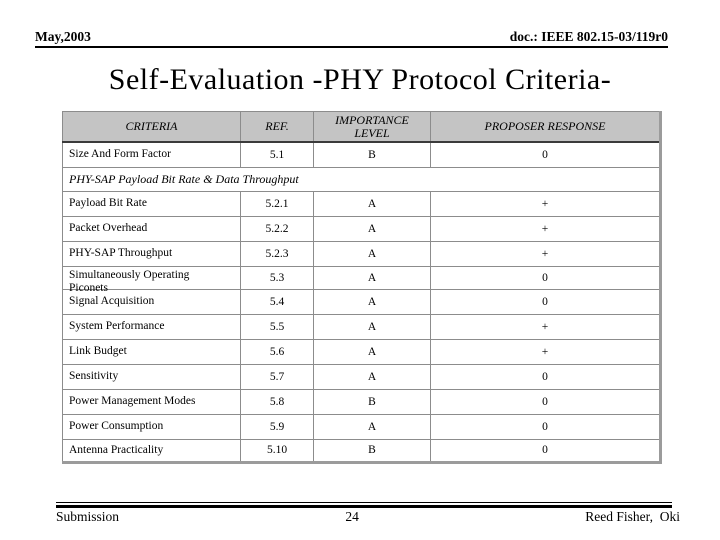 This screenshot has height=540, width=720. Describe the element at coordinates (277, 326) in the screenshot. I see `cell-ref: 5.5` at that location.